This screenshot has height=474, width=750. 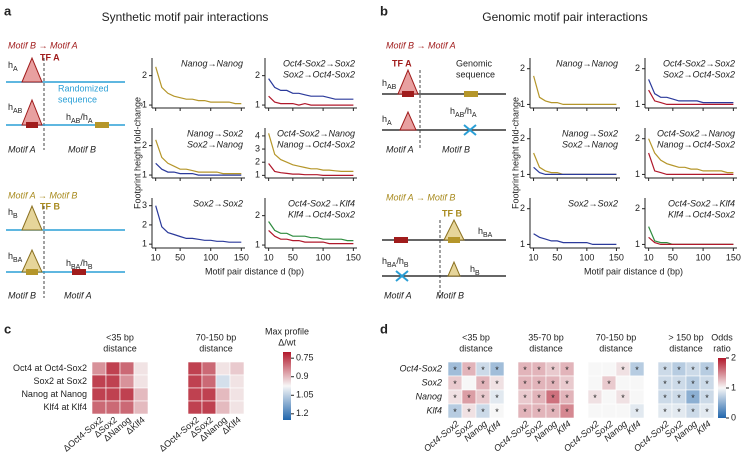 I want to click on block-header: distance, so click(x=616, y=348).